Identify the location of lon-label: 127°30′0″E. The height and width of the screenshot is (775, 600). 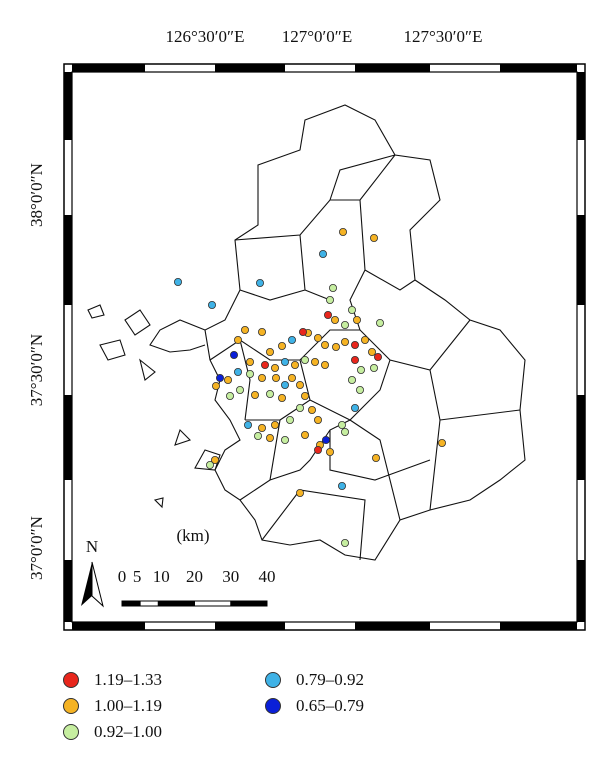
(443, 36).